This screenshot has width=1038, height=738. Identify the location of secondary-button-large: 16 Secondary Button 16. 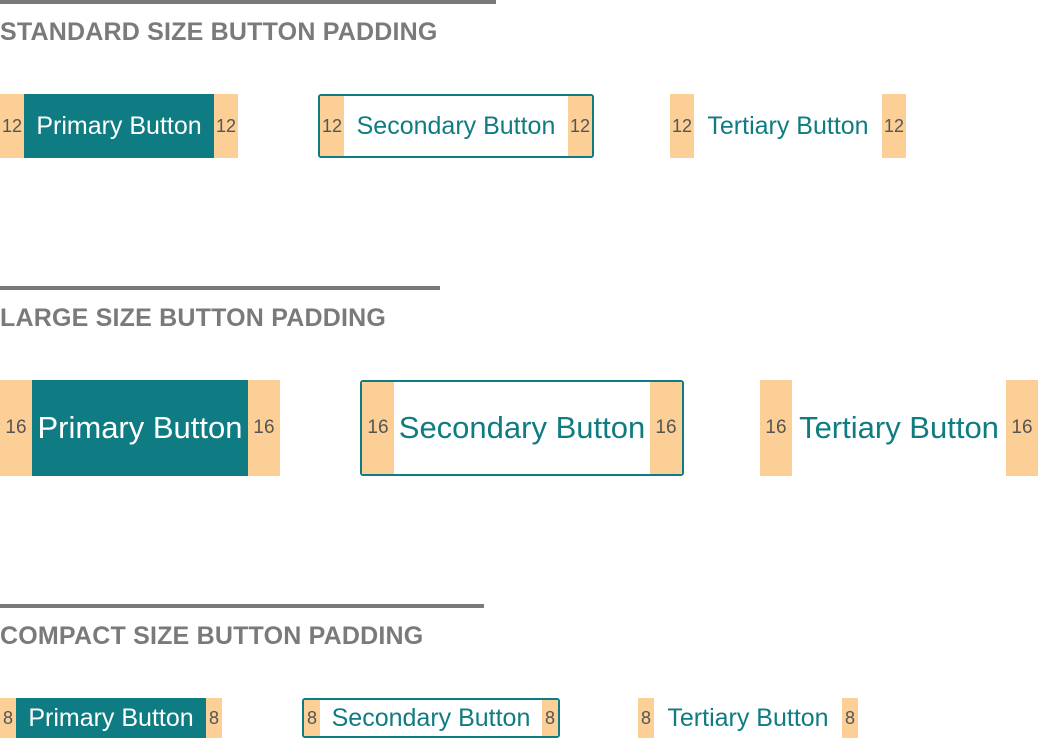
(522, 428).